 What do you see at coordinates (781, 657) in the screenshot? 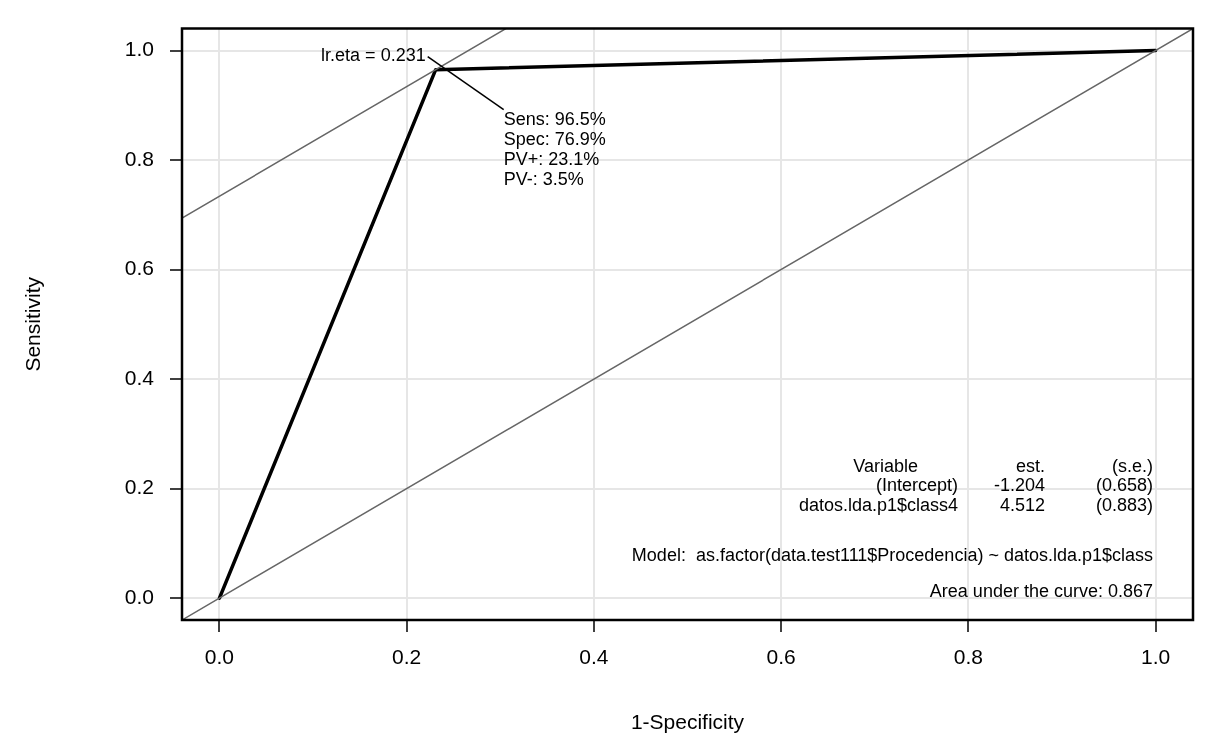
I see `x-tick-label: 0.6` at bounding box center [781, 657].